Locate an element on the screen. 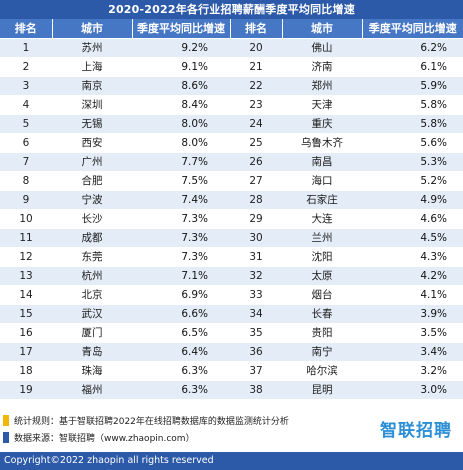 Image resolution: width=463 pixels, height=470 pixels. rank-cell-right: 28 is located at coordinates (256, 199).